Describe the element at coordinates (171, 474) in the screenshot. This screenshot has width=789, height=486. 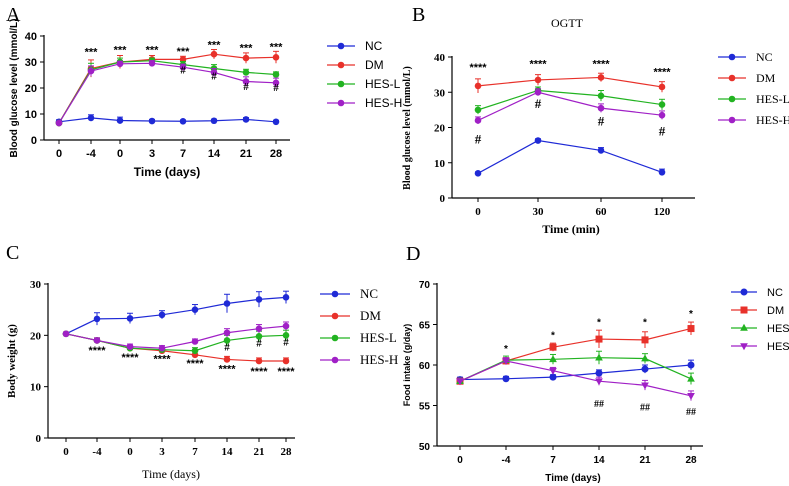
I see `x-axis-label: Time (days)` at that location.